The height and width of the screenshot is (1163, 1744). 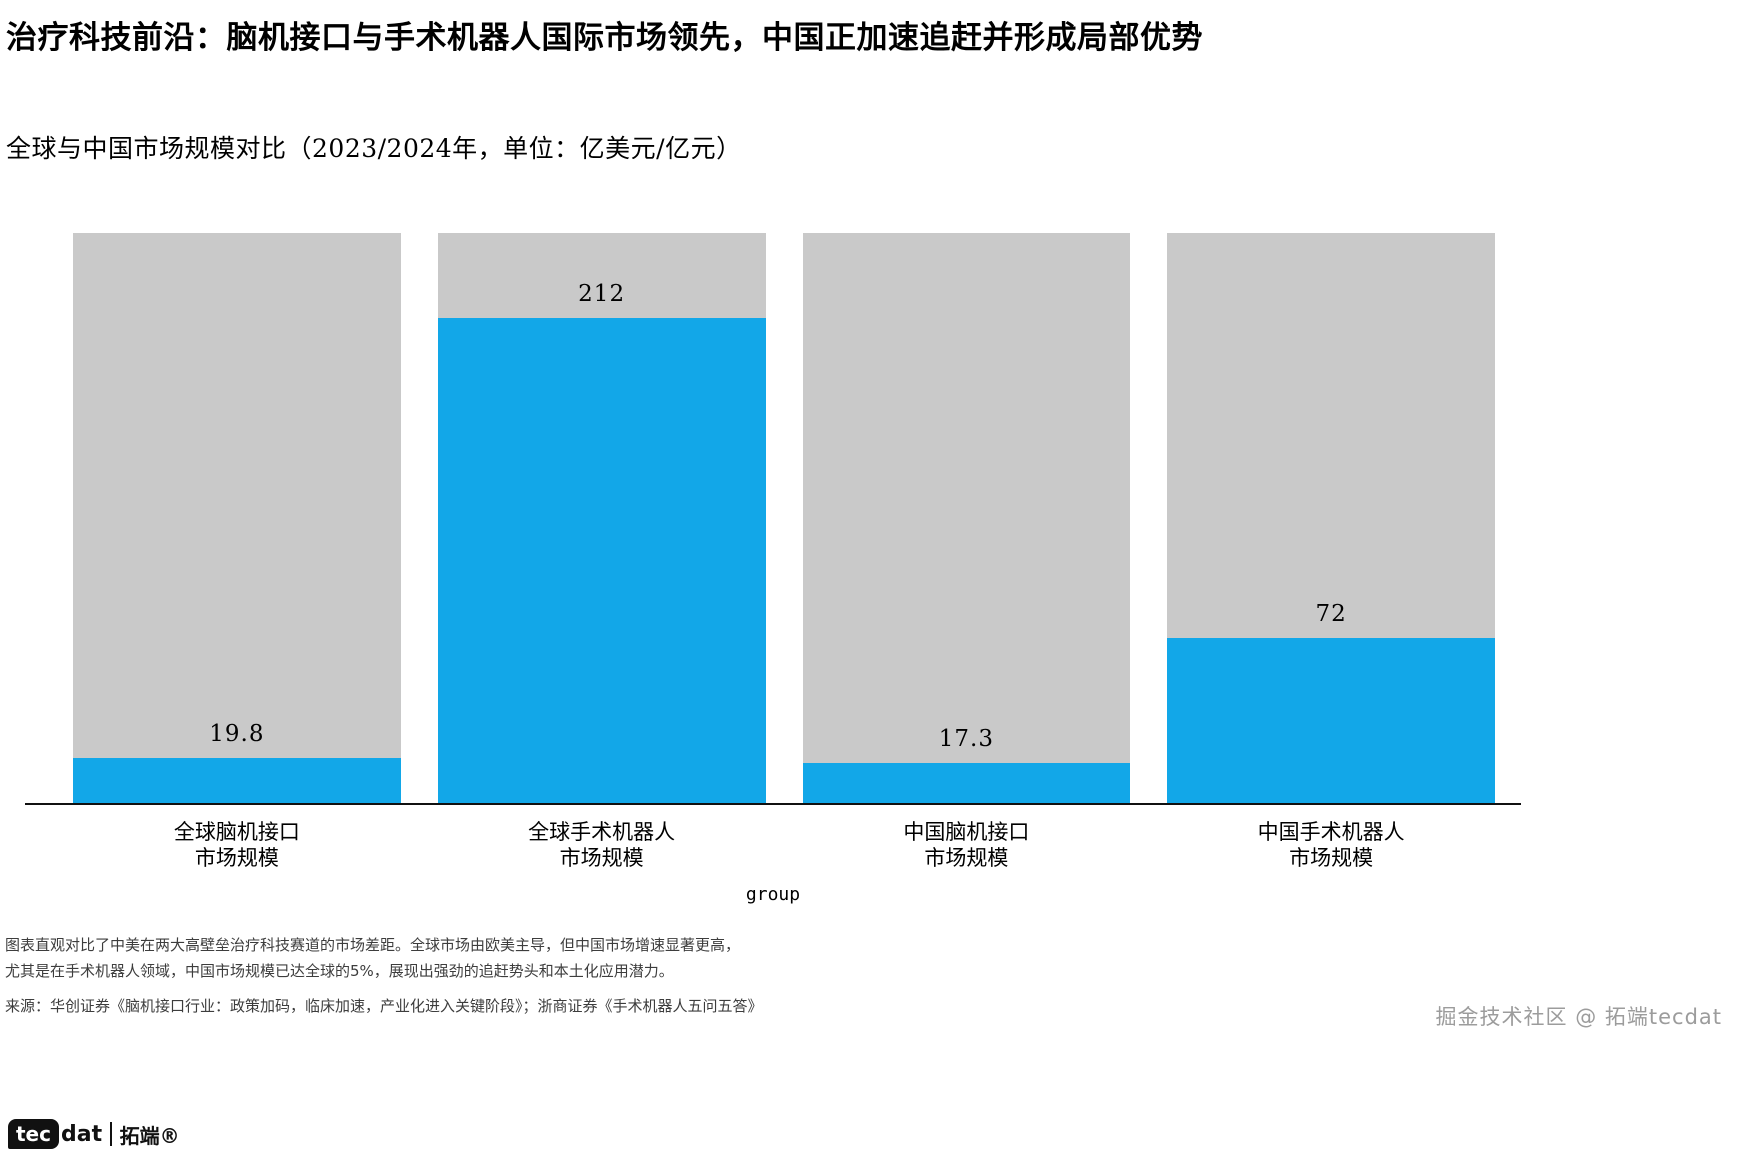 What do you see at coordinates (374, 148) in the screenshot?
I see `chart-subtitle: 全球与中国市场规模对比（2023/2024年，单位：亿美元/亿元）` at bounding box center [374, 148].